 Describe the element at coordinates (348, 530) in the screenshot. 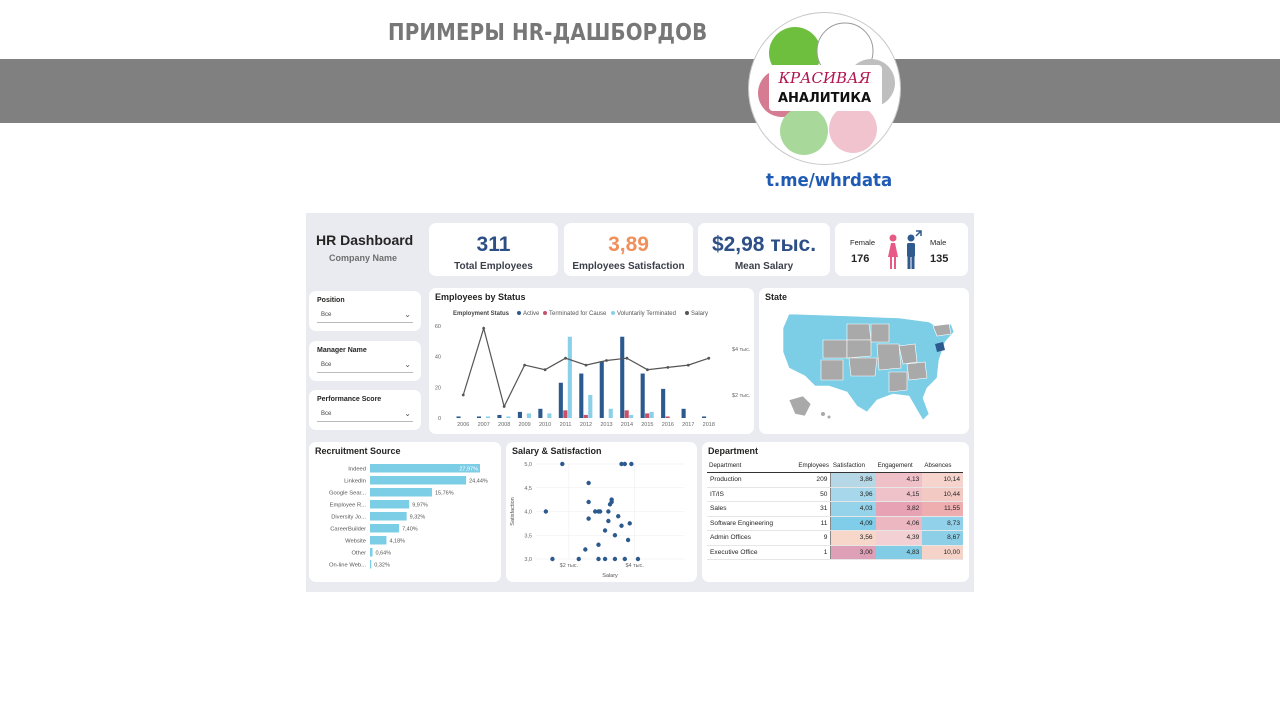

I see `category-label: CareerBuilder` at that location.